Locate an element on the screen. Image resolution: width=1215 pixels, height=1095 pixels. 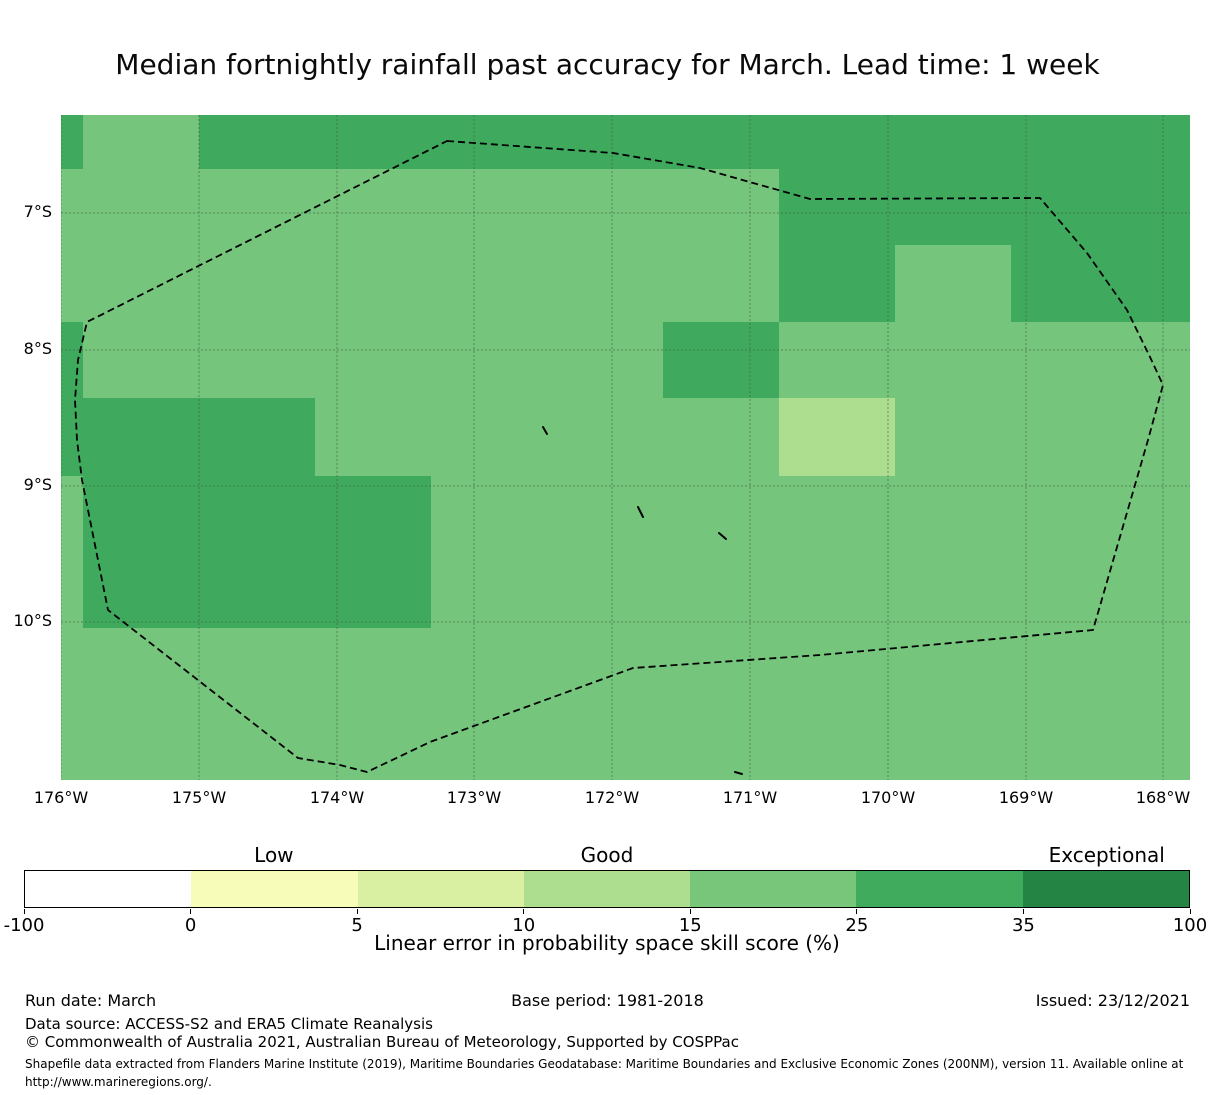
x-tick-label: 171°W is located at coordinates (750, 797).